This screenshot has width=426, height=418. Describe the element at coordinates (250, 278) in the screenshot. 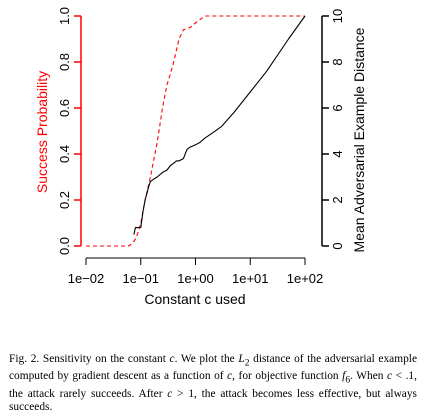

I see `x-tick-label: 1e+01` at that location.